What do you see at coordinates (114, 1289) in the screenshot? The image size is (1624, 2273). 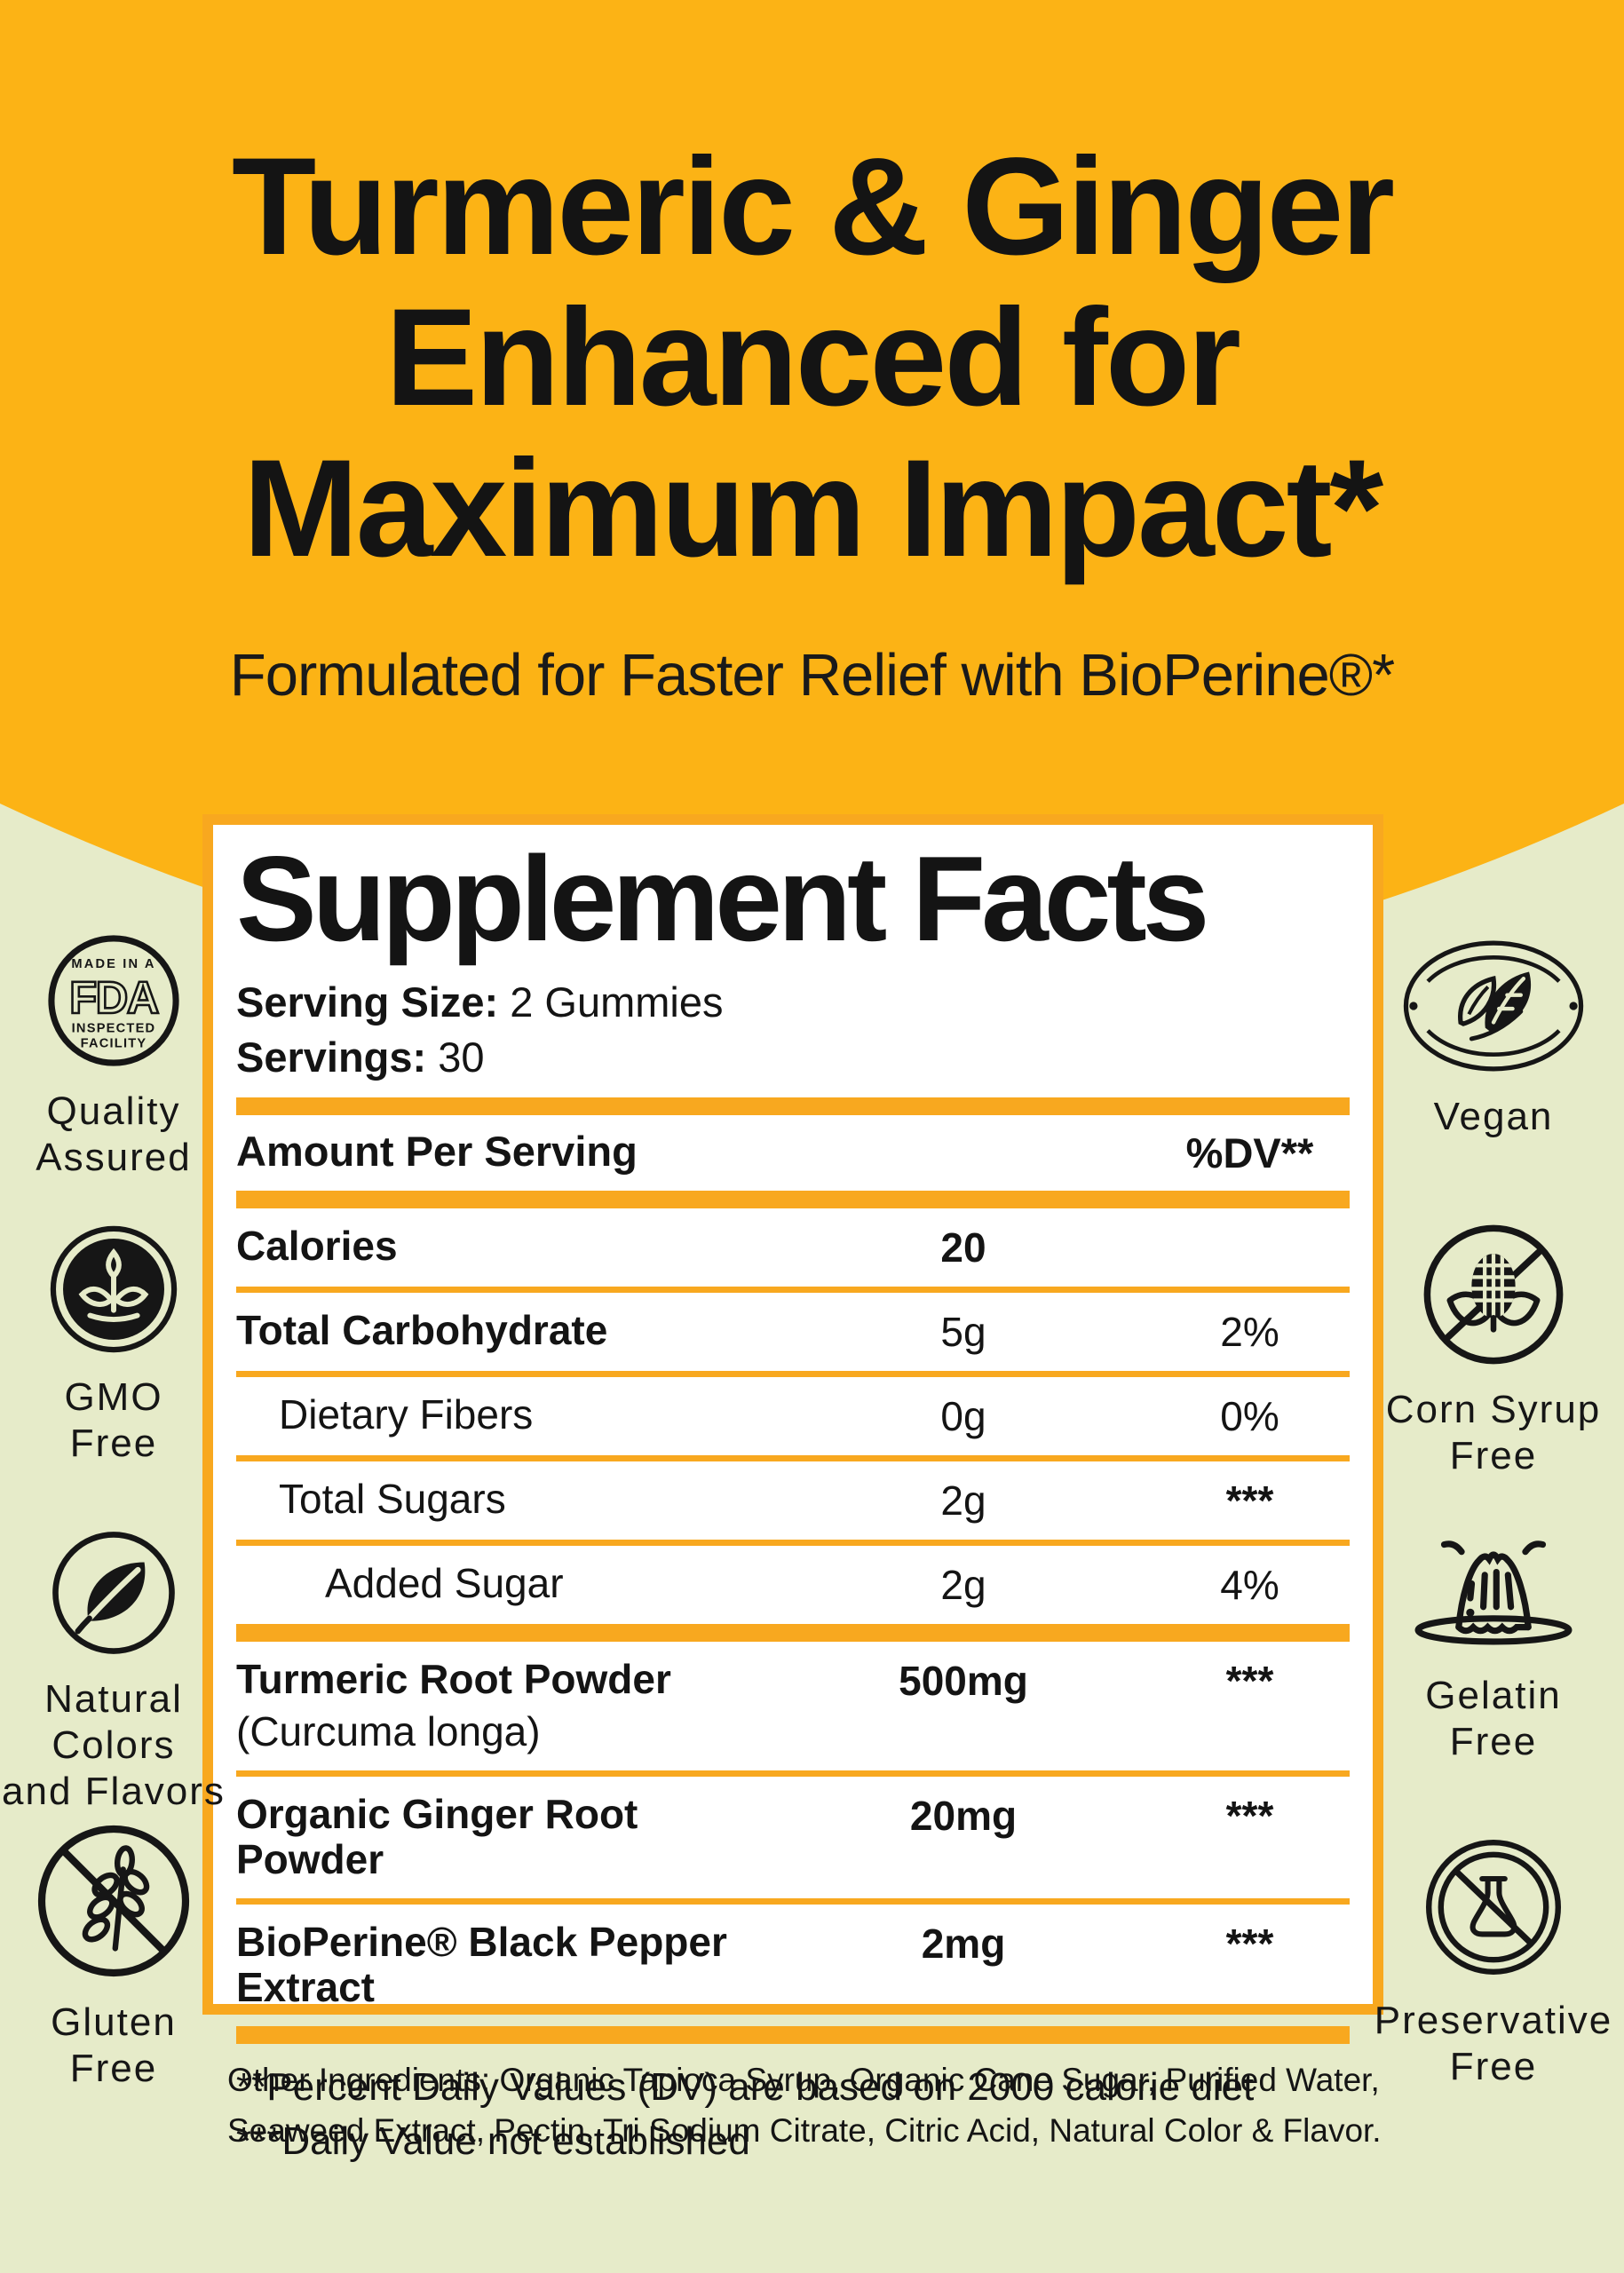 I see `gmo-free-icon` at bounding box center [114, 1289].